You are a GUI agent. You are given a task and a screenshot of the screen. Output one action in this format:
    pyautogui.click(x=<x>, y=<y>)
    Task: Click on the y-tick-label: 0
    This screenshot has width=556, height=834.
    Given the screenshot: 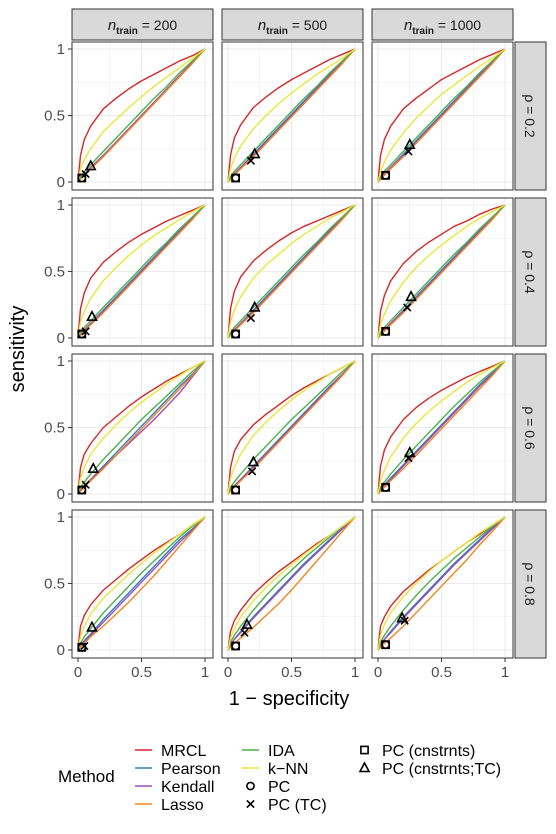 What is the action you would take?
    pyautogui.click(x=61, y=650)
    